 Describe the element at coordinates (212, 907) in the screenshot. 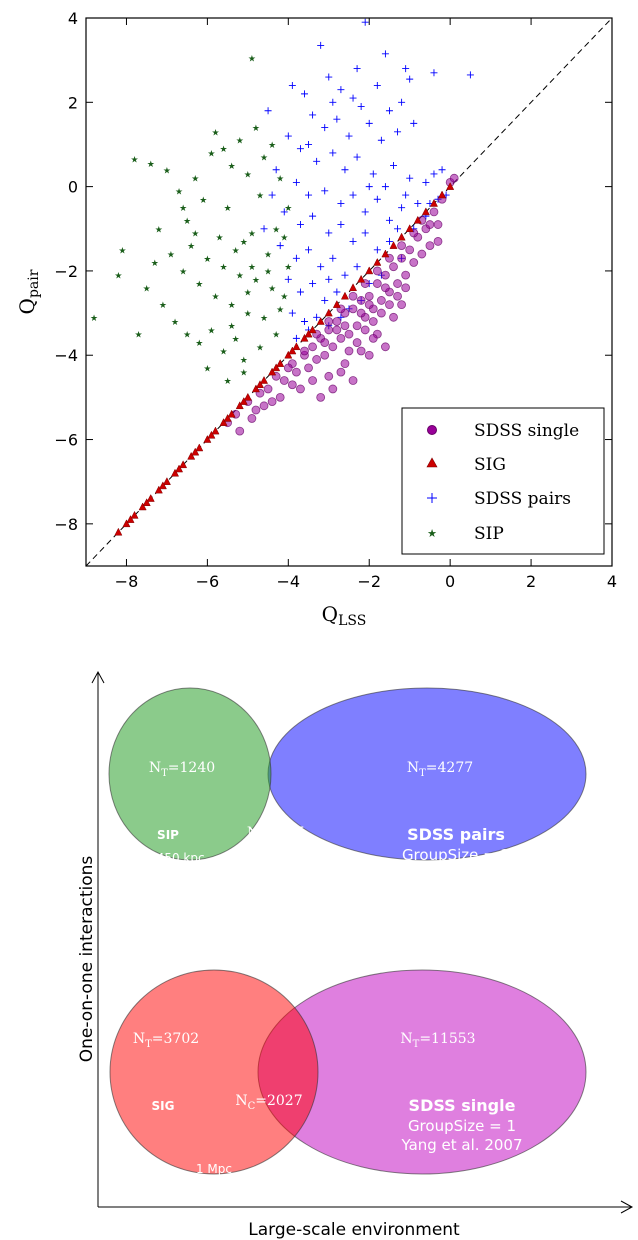

I see `sip-isolation-radius: 1 Mpc` at that location.